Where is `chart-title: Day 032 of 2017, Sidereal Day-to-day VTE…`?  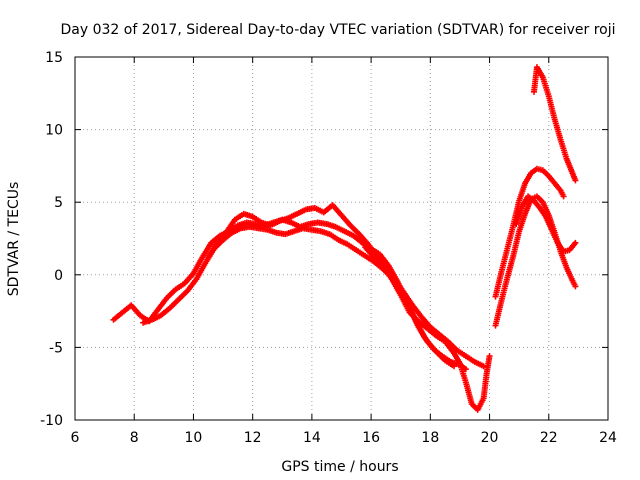
chart-title: Day 032 of 2017, Sidereal Day-to-day VTE… is located at coordinates (337, 30).